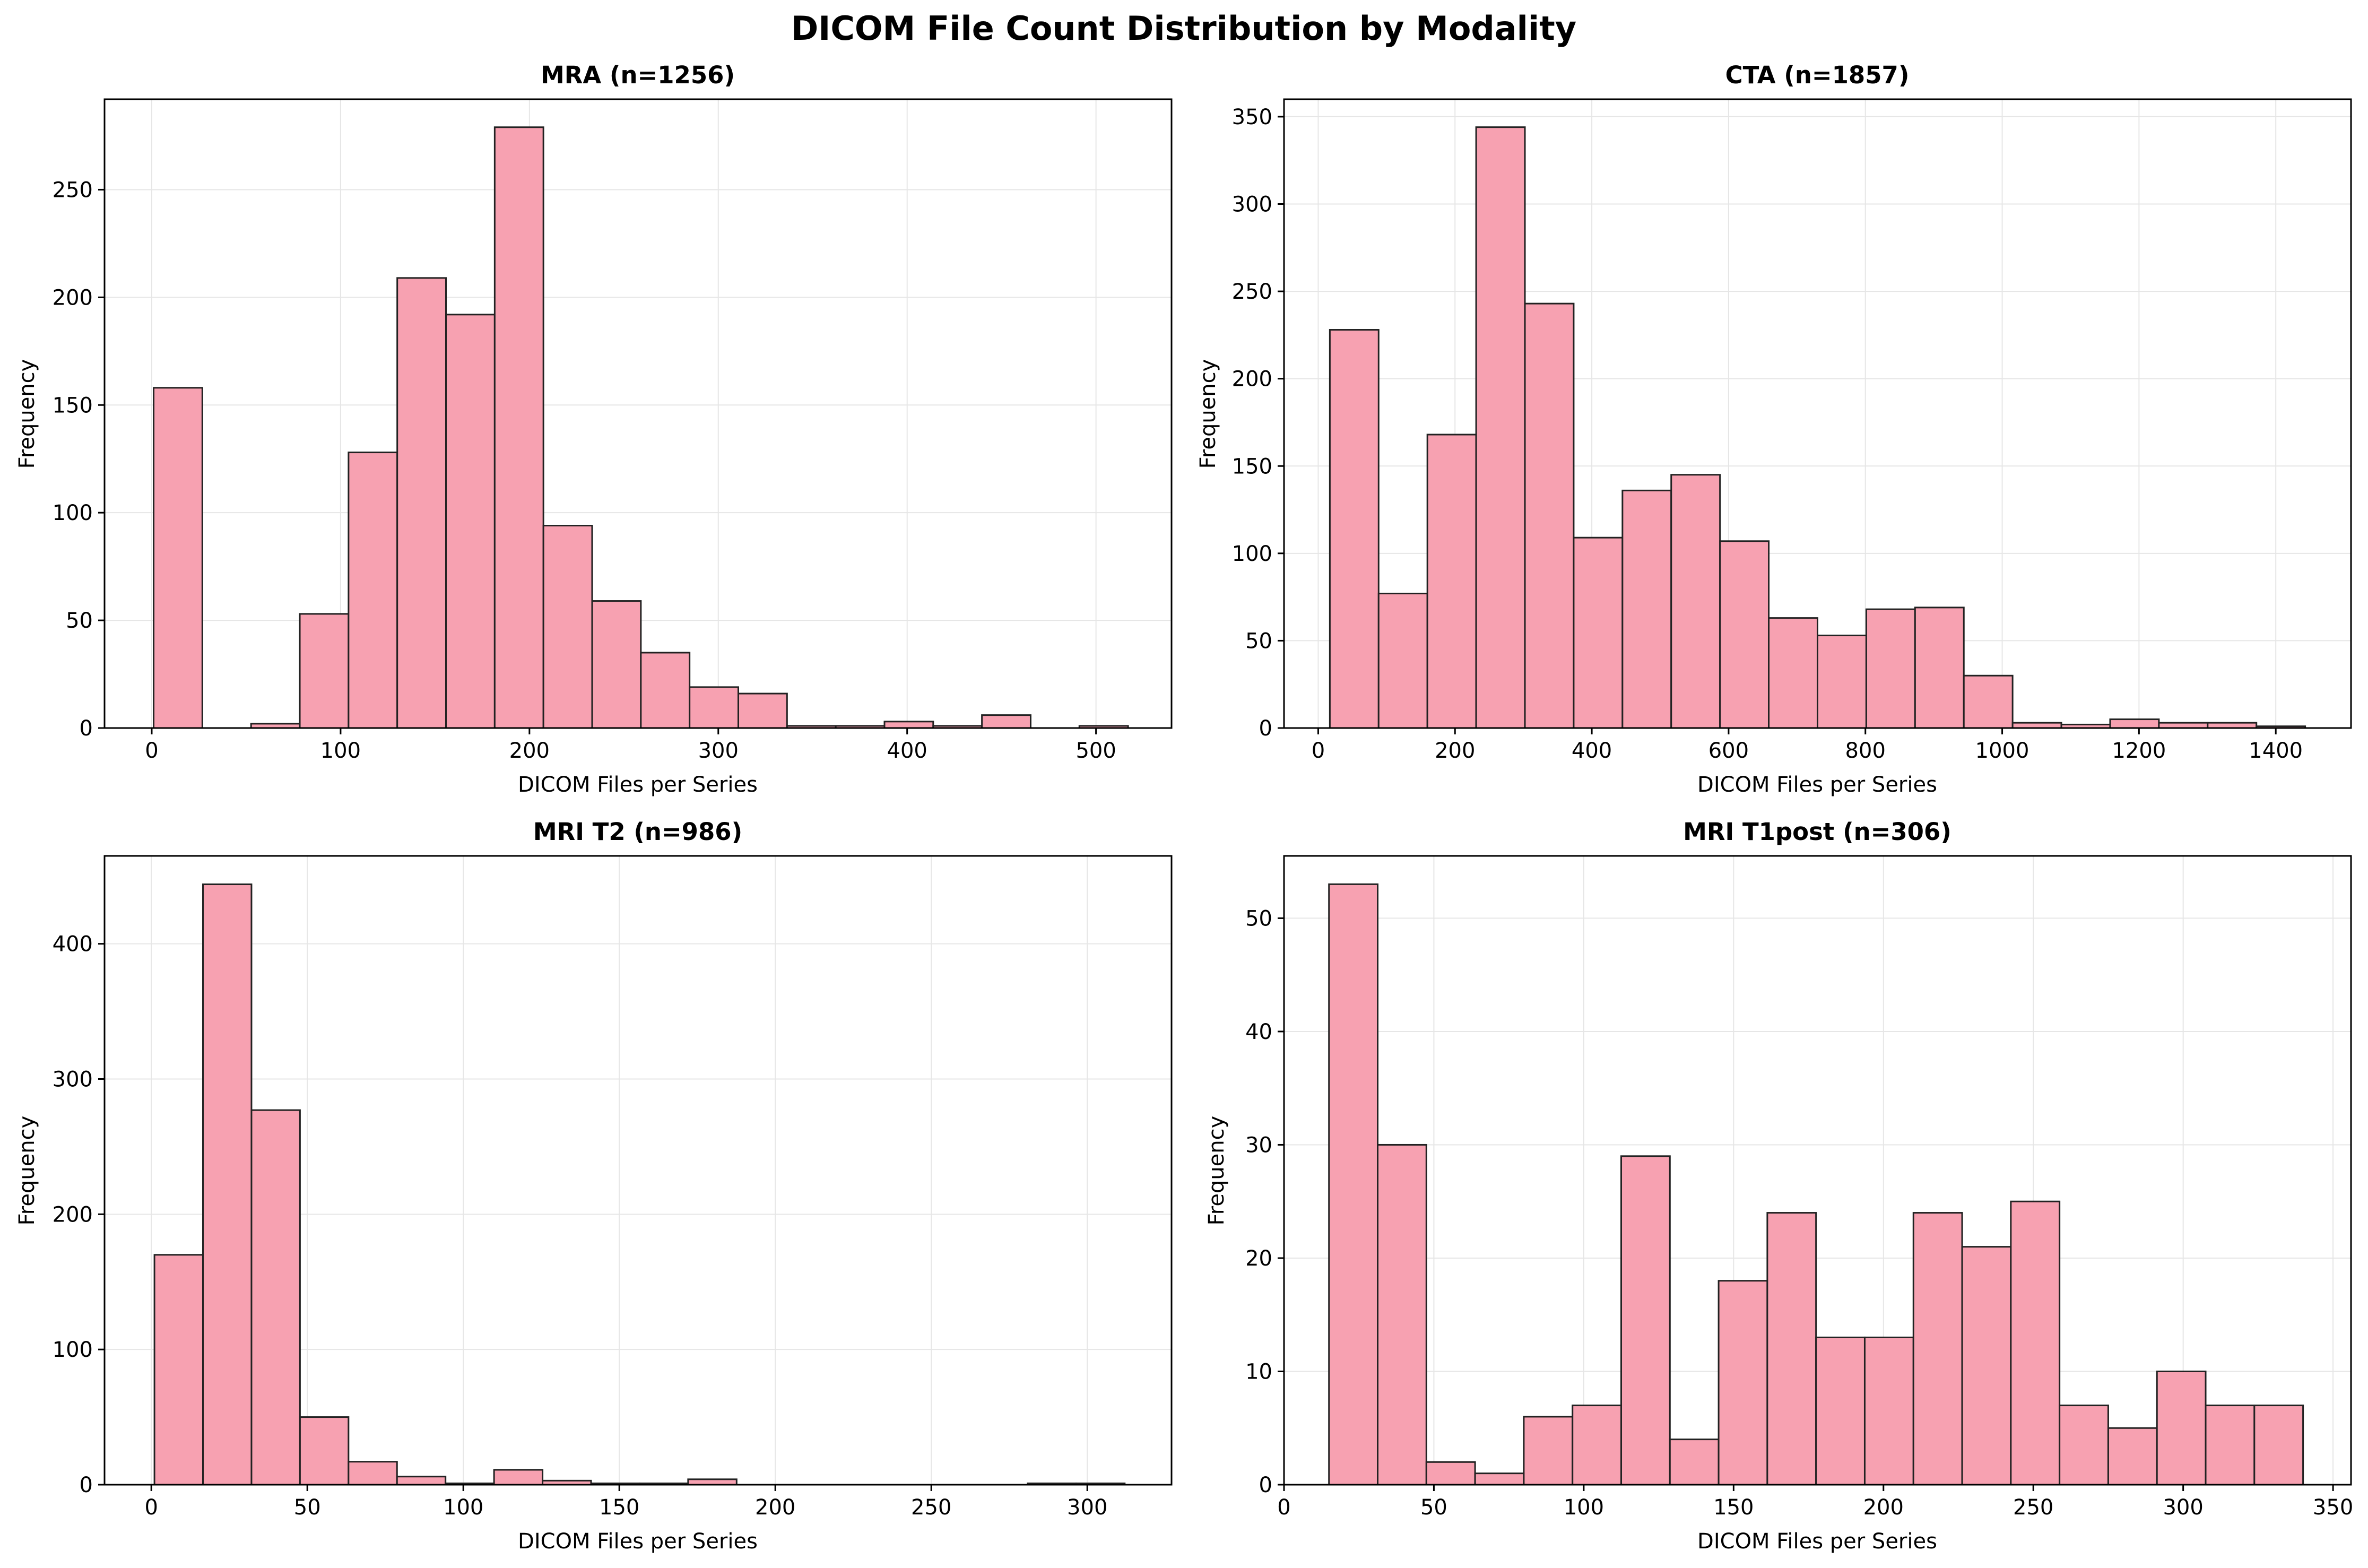 The image size is (2368, 1568). Describe the element at coordinates (1259, 1032) in the screenshot. I see `y-tick-label: 40` at that location.